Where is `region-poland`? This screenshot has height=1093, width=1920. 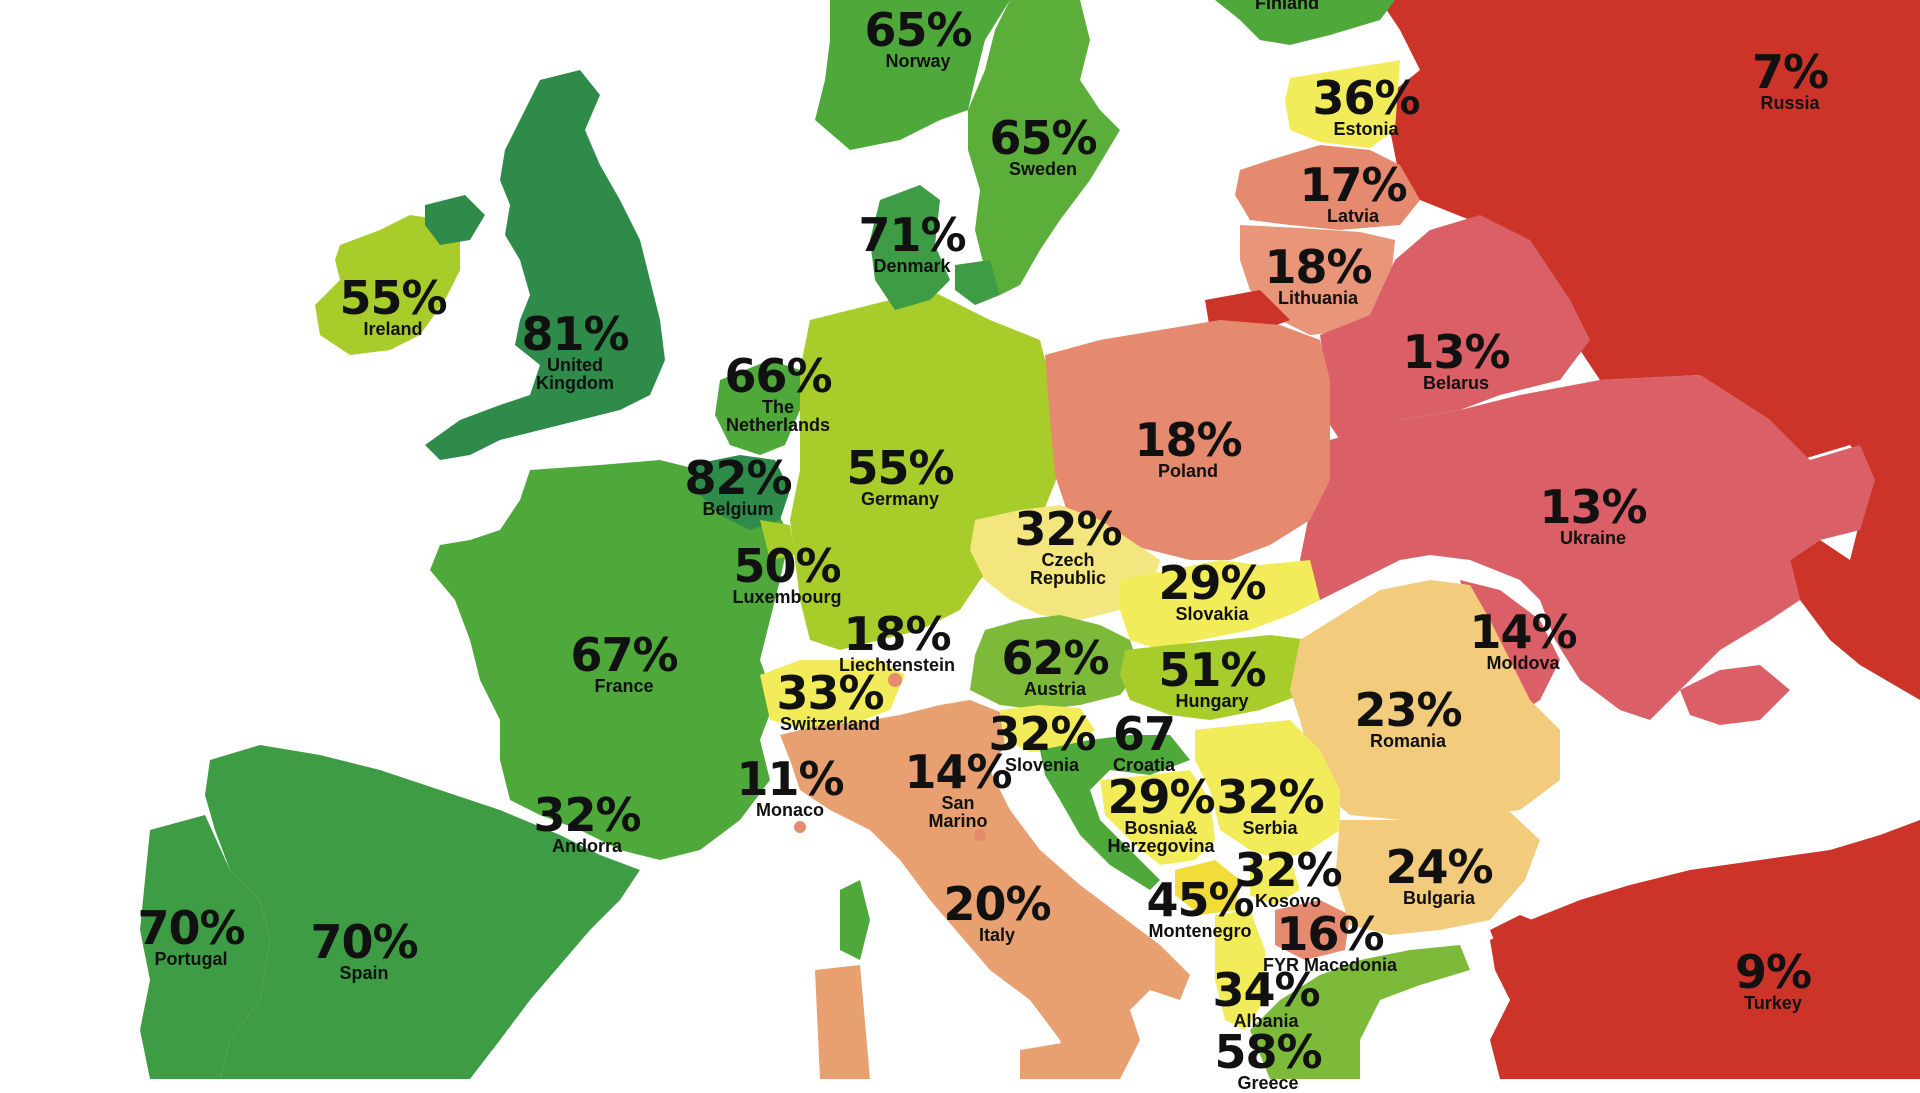 region-poland is located at coordinates (1187, 440).